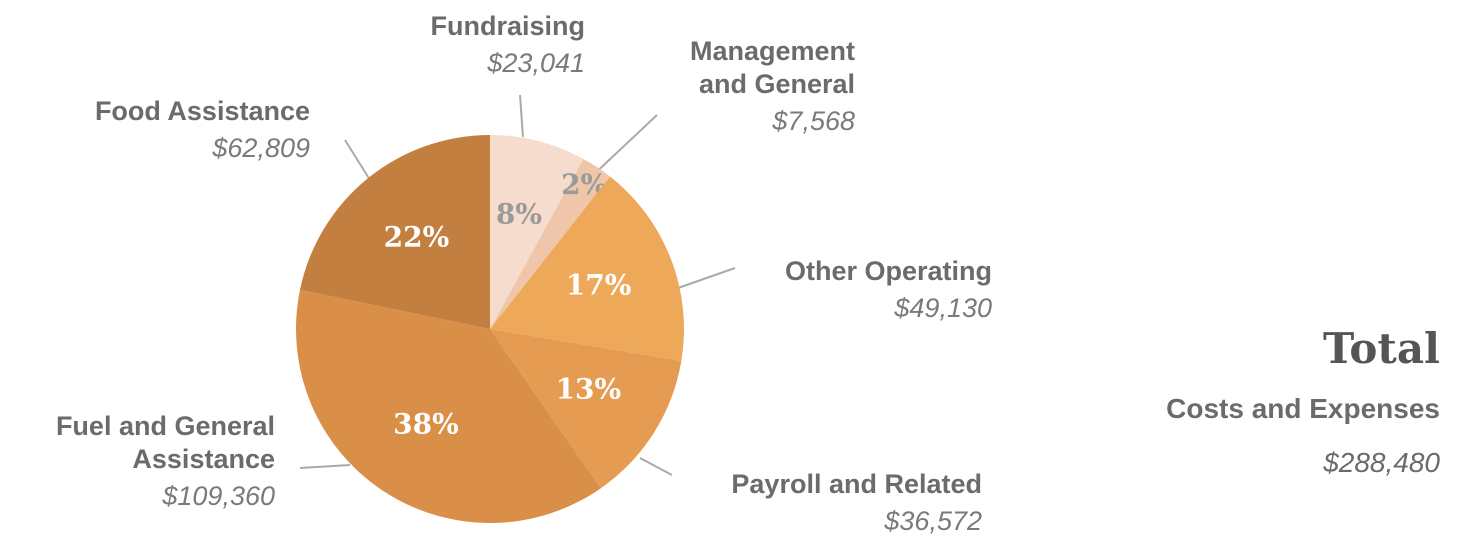  I want to click on percentage-label: 17%, so click(599, 285).